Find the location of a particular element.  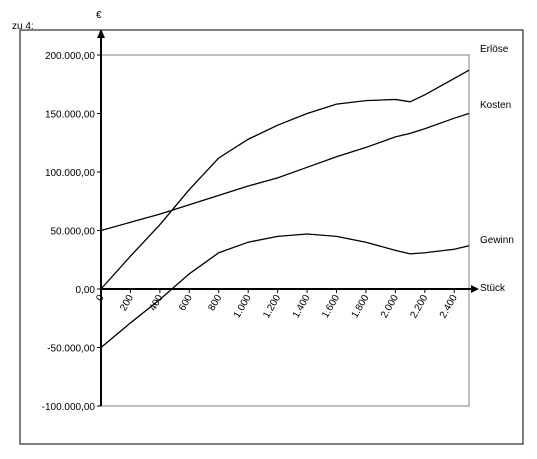

y-tick-label: 150.000,00 is located at coordinates (70, 115).